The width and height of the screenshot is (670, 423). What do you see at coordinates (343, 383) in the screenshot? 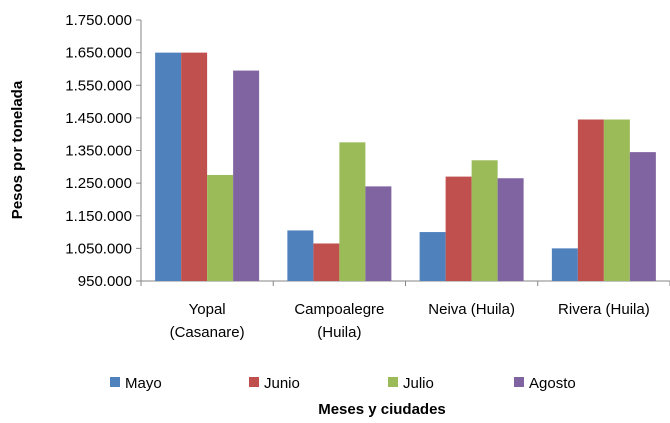
I see `legend: Mayo Junio Julio Agosto` at bounding box center [343, 383].